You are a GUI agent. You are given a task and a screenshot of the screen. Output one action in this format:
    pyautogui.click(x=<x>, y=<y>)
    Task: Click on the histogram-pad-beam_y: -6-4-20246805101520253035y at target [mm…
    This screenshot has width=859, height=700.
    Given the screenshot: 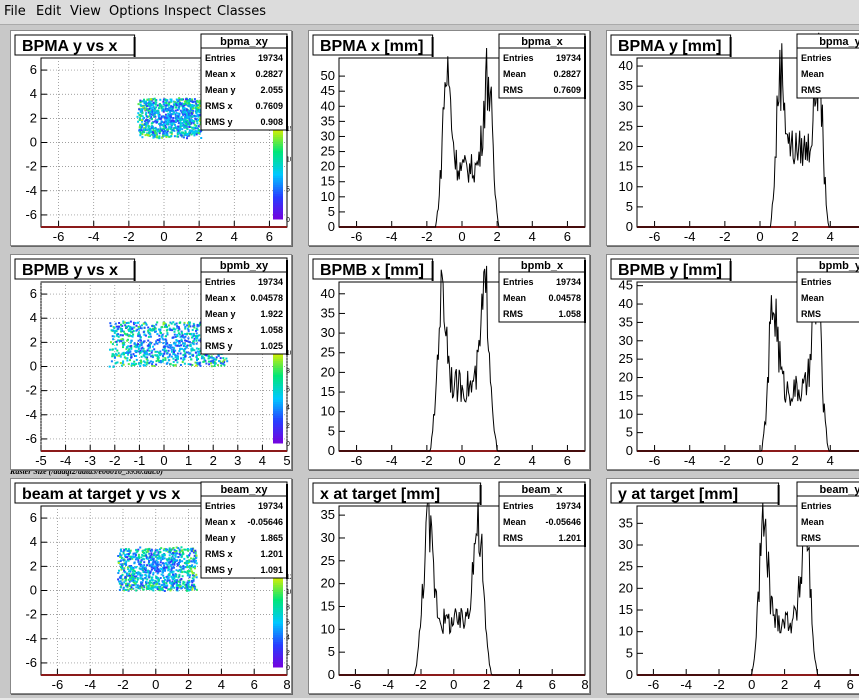 What is the action you would take?
    pyautogui.click(x=732, y=586)
    